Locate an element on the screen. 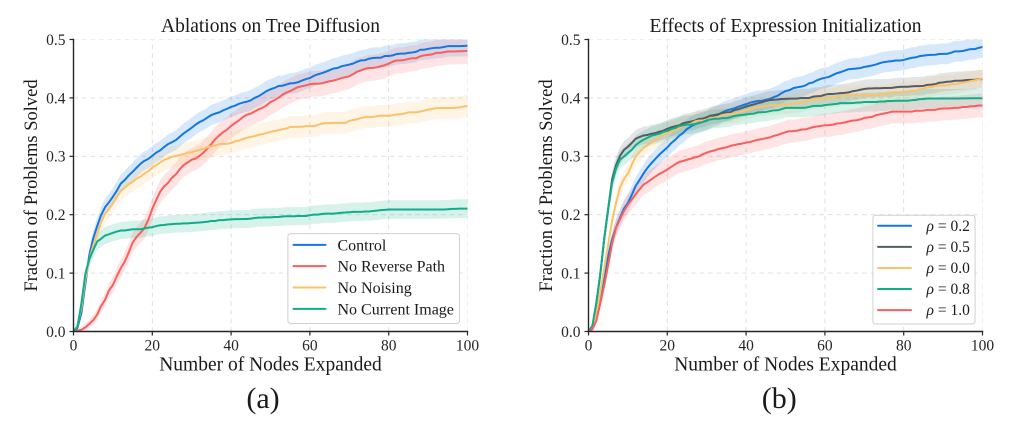 The width and height of the screenshot is (1020, 426). svg-text: Ablations on Tree Diffusion is located at coordinates (270, 26).